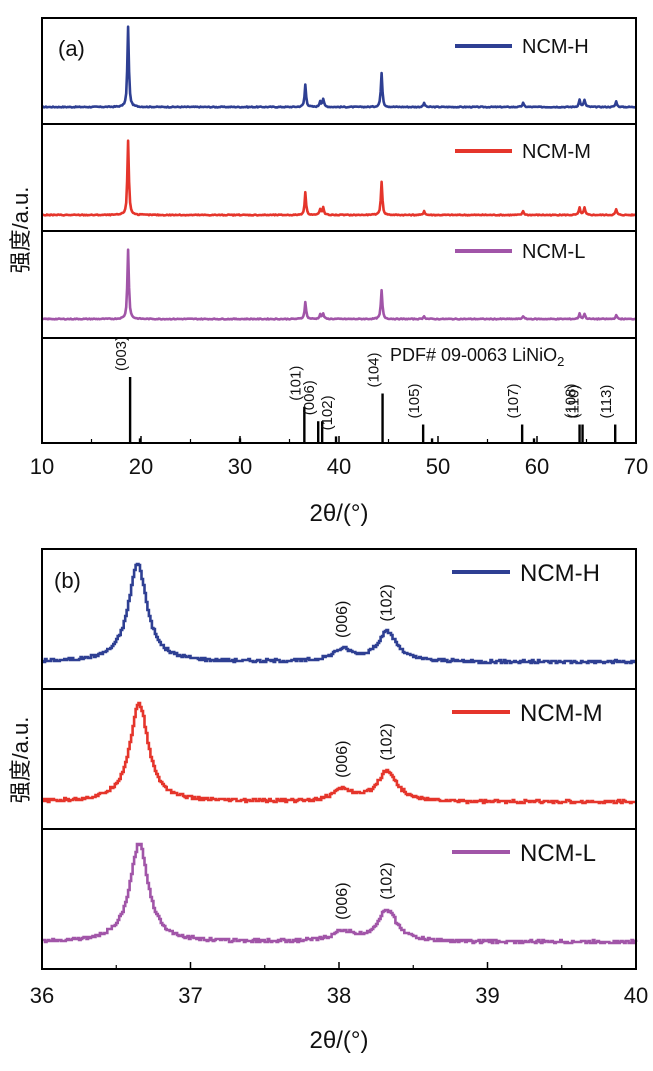  I want to click on x-axis-title-b: 2θ/(°), so click(339, 1040).